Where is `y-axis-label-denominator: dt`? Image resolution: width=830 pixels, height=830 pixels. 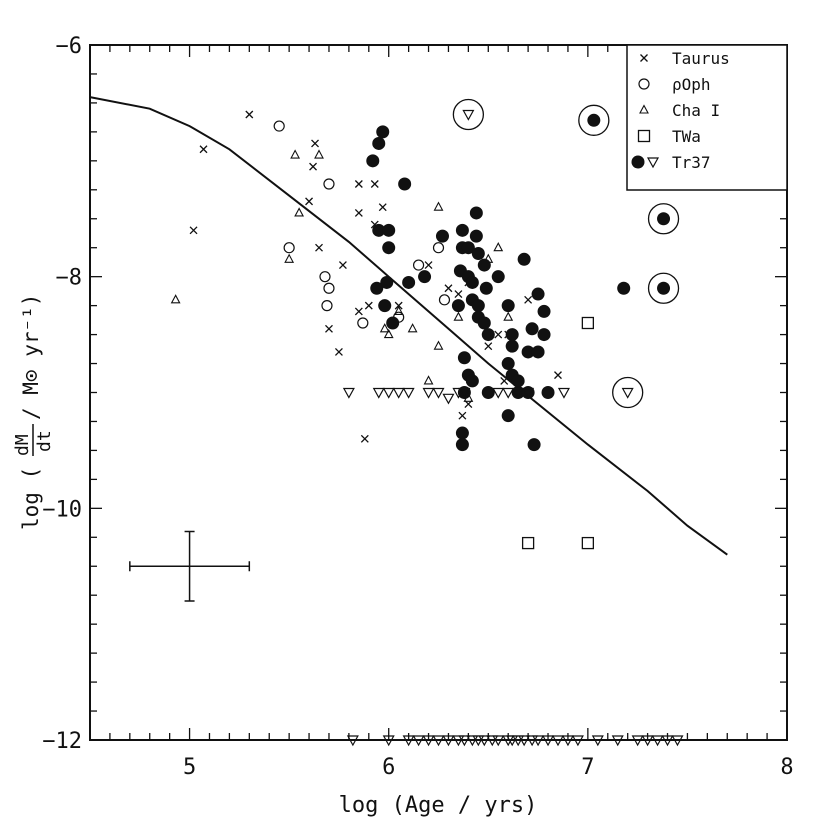
y-axis-label-denominator: dt is located at coordinates (44, 441).